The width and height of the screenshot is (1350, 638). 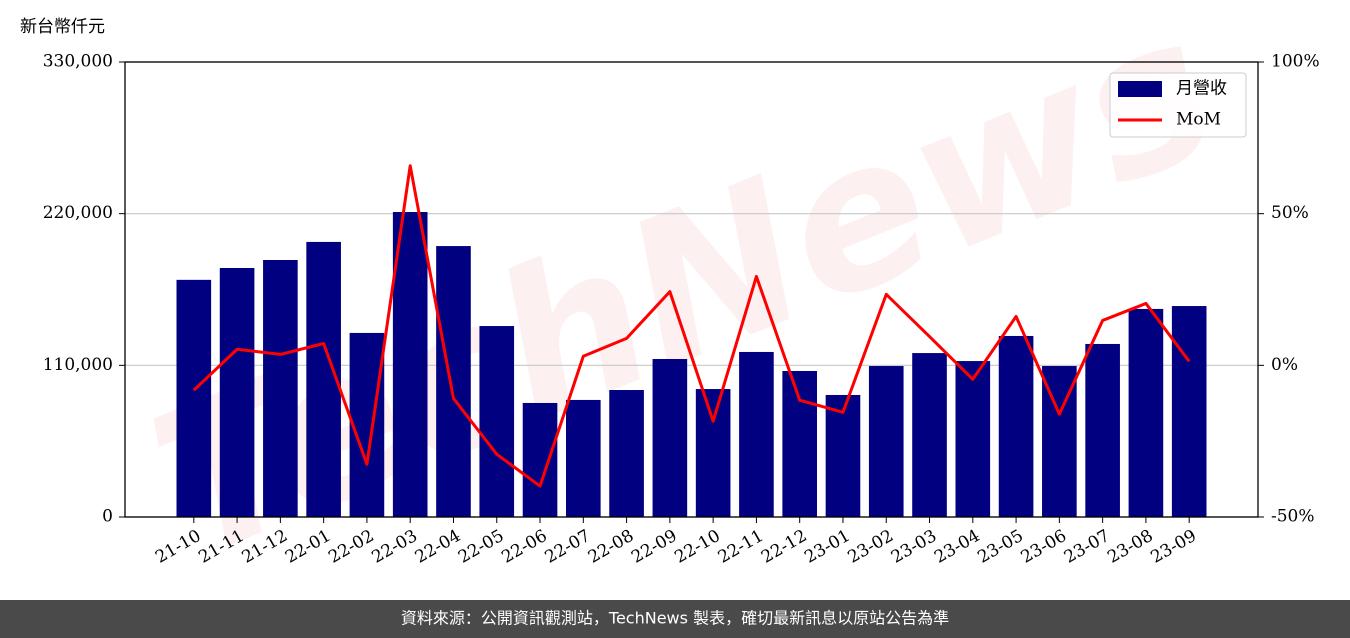 I want to click on y-tick-label: 110,000, so click(x=78, y=365).